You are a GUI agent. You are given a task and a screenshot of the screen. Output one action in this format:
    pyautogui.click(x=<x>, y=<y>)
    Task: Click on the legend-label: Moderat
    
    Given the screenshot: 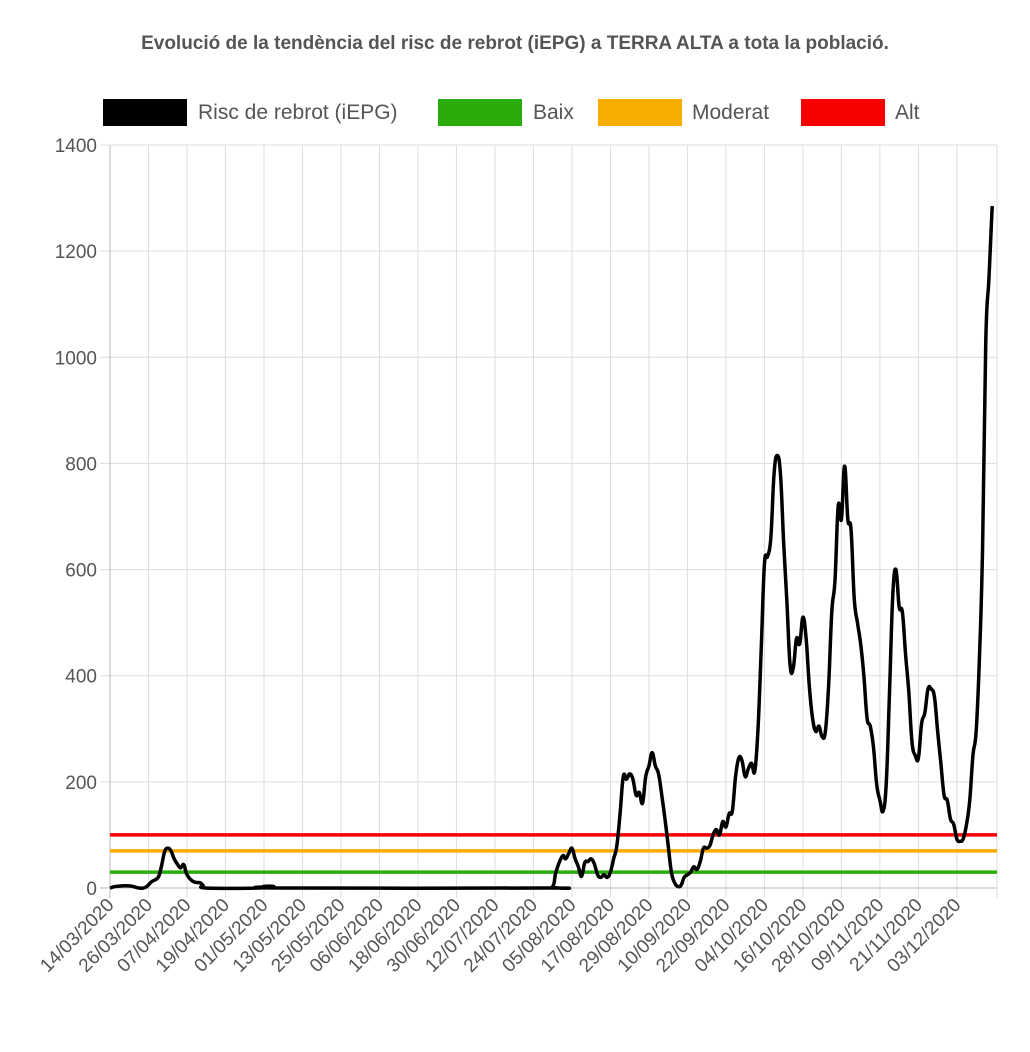 What is the action you would take?
    pyautogui.click(x=730, y=112)
    